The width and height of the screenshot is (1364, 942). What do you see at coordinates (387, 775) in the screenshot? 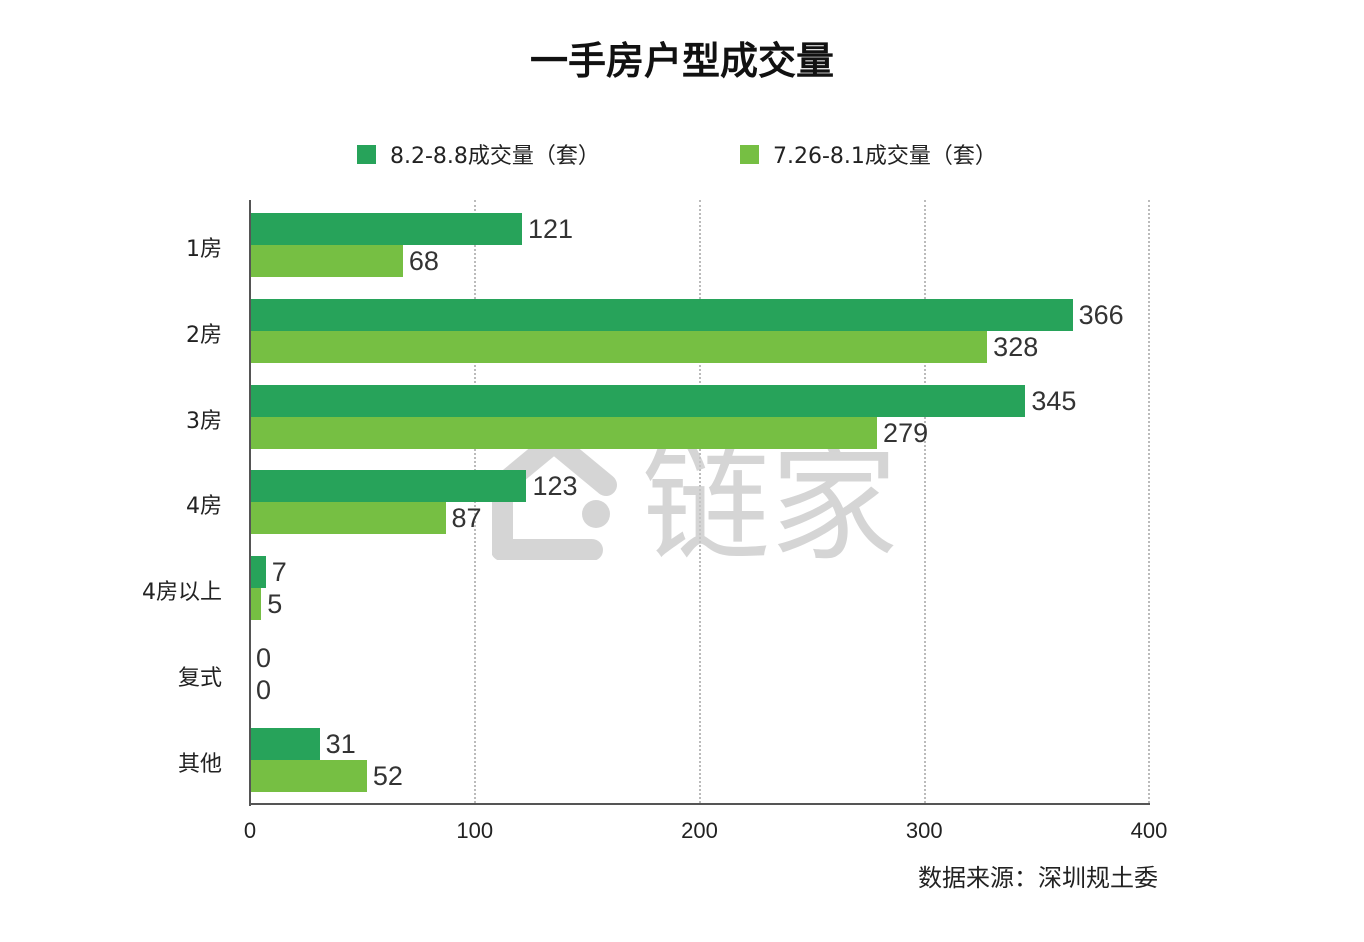
I see `bar-value-label: 52` at bounding box center [387, 775].